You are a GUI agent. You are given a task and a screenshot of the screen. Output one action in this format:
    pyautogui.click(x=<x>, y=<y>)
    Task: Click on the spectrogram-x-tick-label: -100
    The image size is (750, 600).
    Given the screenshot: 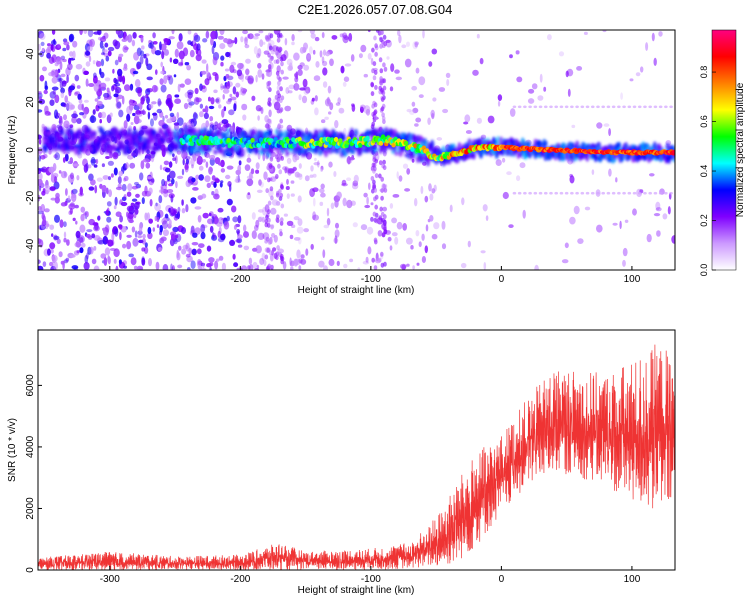 What is the action you would take?
    pyautogui.click(x=371, y=279)
    